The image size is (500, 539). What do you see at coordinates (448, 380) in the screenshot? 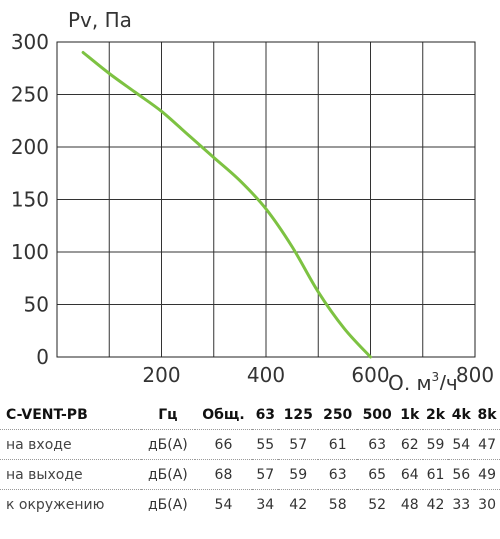
I see `x-axis-label-tail: /ч` at bounding box center [448, 380].